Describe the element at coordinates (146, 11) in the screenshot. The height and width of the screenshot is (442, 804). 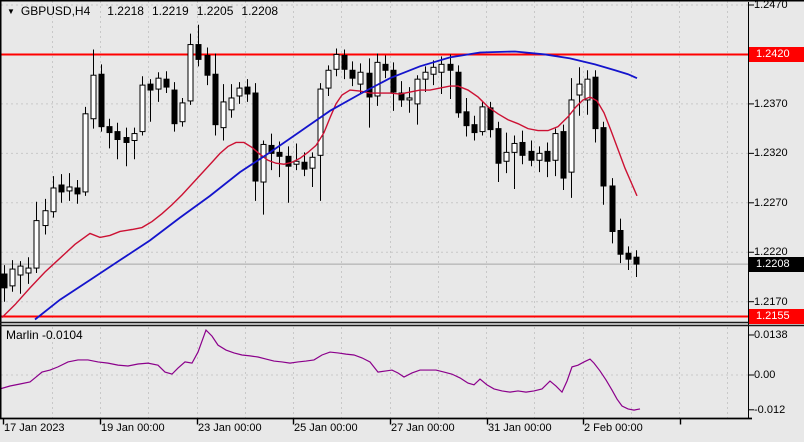
I see `chart-header: ▼ GBPUSD,H4 1.2218 1.2219 1.2205 1.2208` at that location.